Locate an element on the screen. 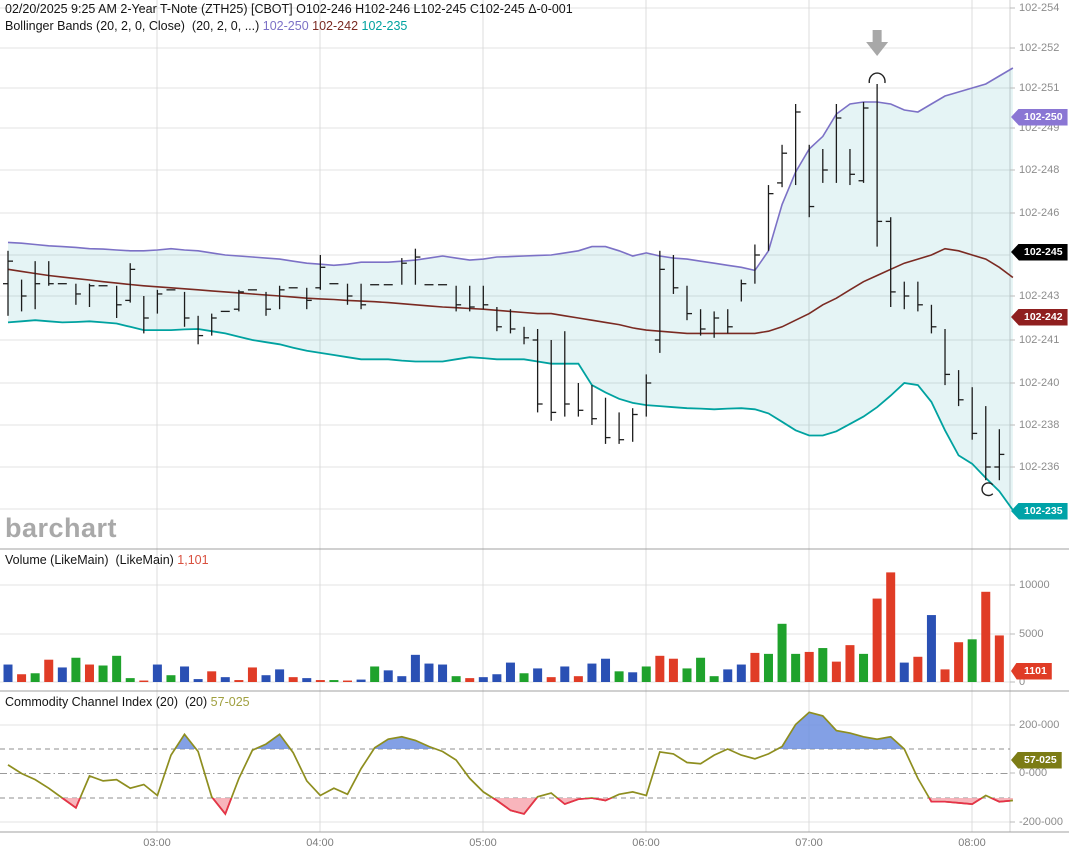 The image size is (1069, 857). bollinger-upper-value: 102-250 is located at coordinates (285, 26).